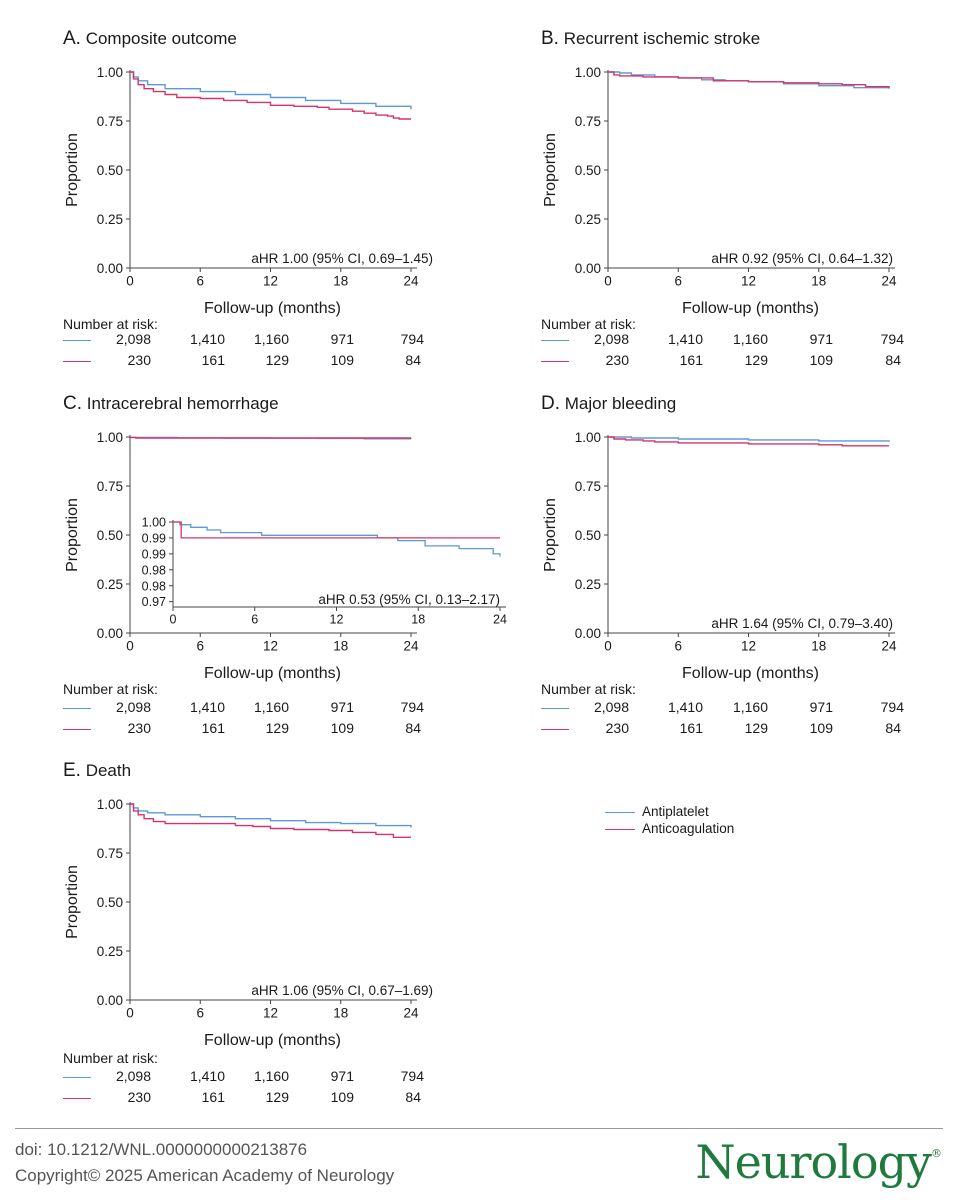 Image resolution: width=960 pixels, height=1200 pixels. Describe the element at coordinates (342, 990) in the screenshot. I see `hazard-ratio-annotation: aHR 1.06 (95% CI, 0.67–1.69)` at that location.